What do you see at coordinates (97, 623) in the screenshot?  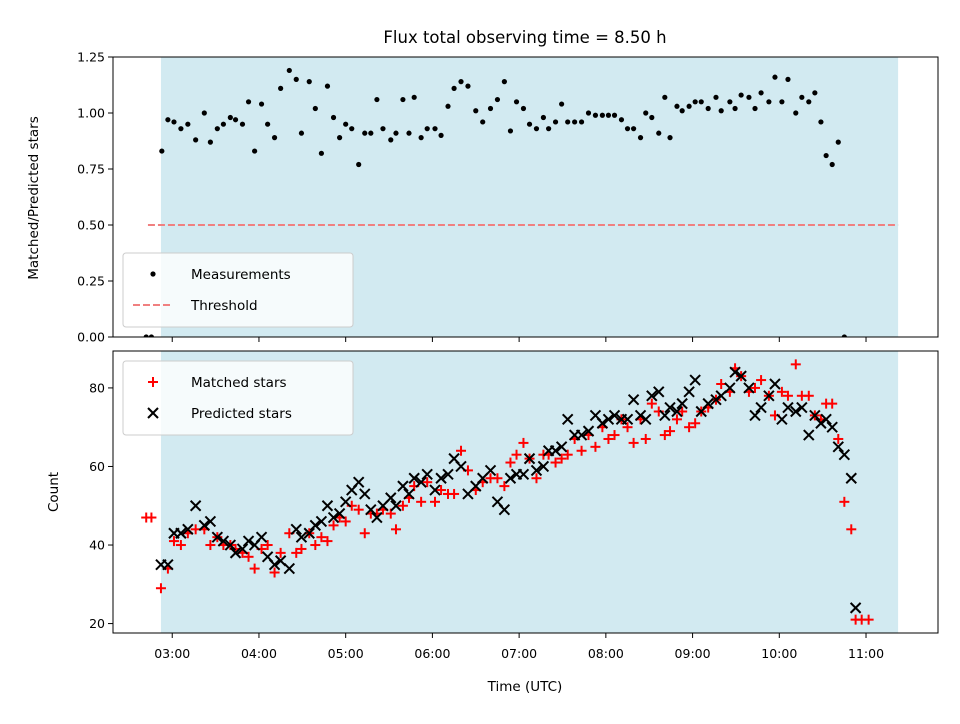 I see `y-tick-label: 20` at bounding box center [97, 623].